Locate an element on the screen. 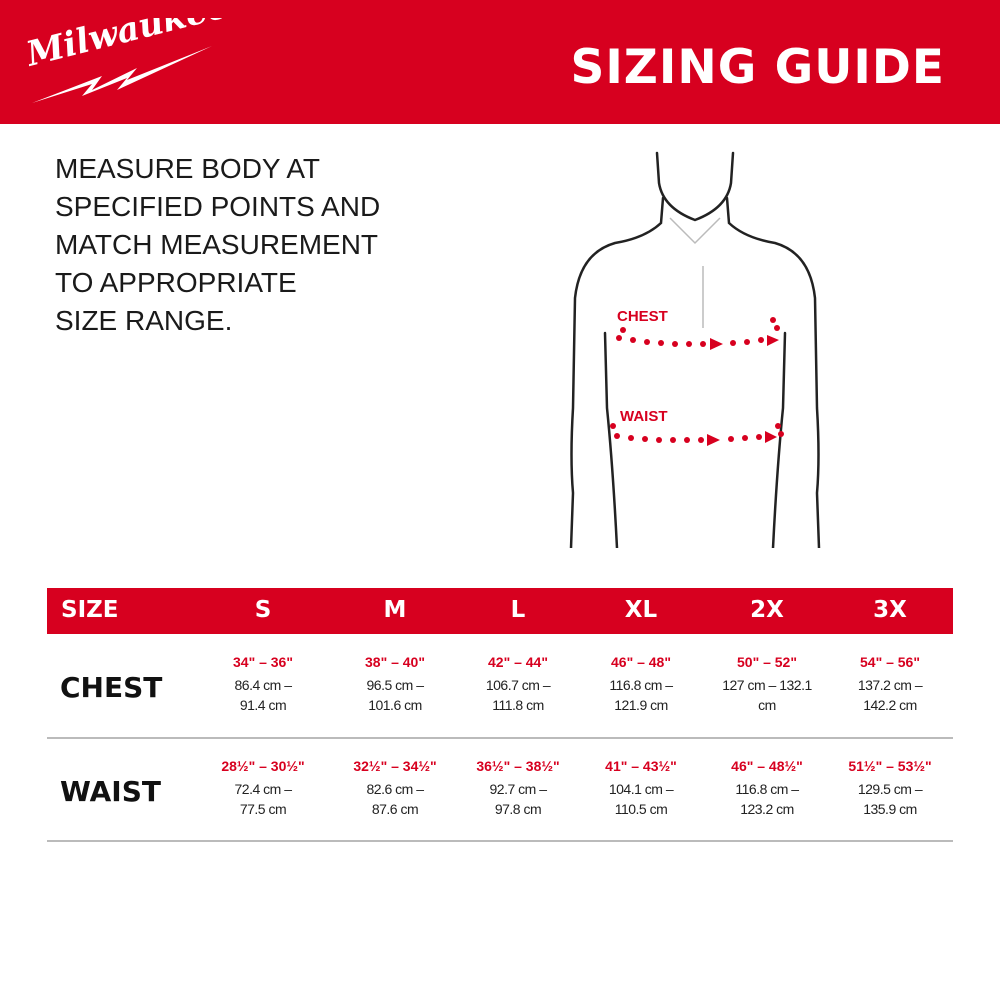 This screenshot has width=1000, height=1000. cm-range: 111.8 cm is located at coordinates (518, 705).